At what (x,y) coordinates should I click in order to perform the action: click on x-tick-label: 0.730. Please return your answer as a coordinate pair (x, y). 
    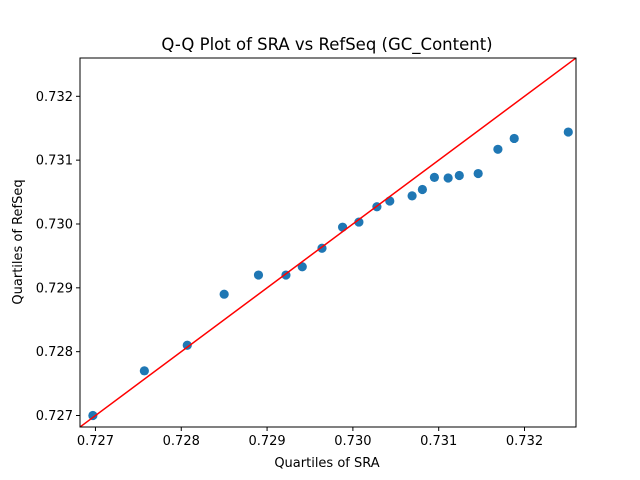
    Looking at the image, I should click on (352, 441).